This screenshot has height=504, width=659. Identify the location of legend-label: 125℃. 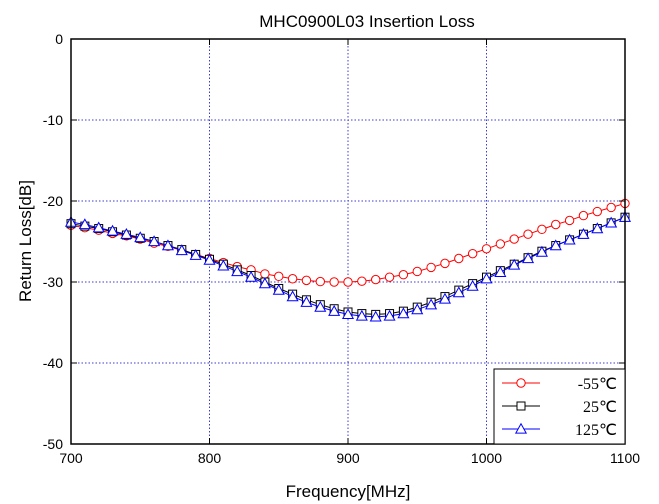
(596, 430).